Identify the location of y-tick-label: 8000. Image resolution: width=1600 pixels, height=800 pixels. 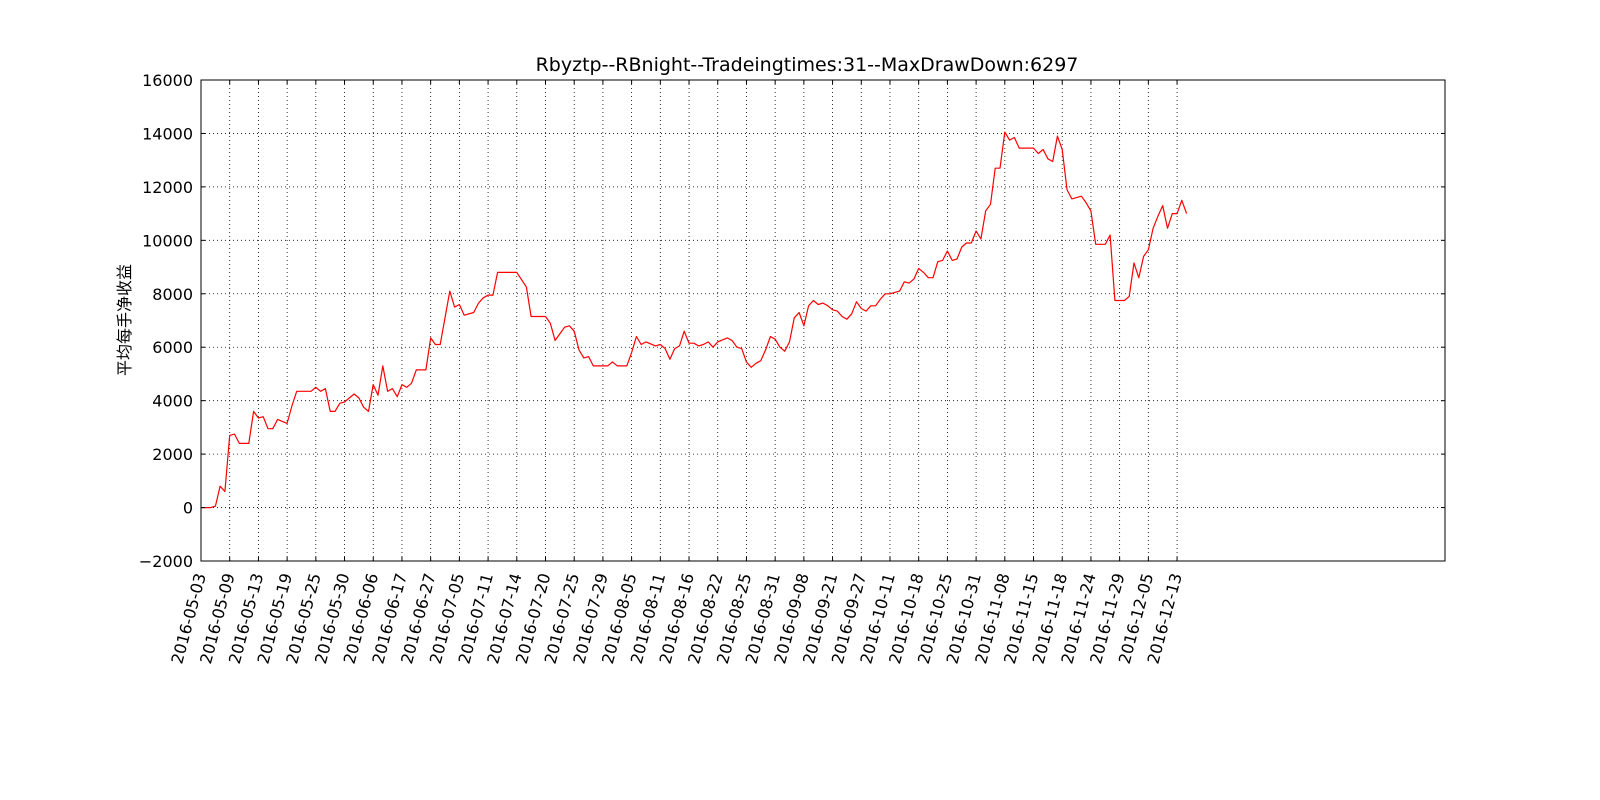
(172, 294).